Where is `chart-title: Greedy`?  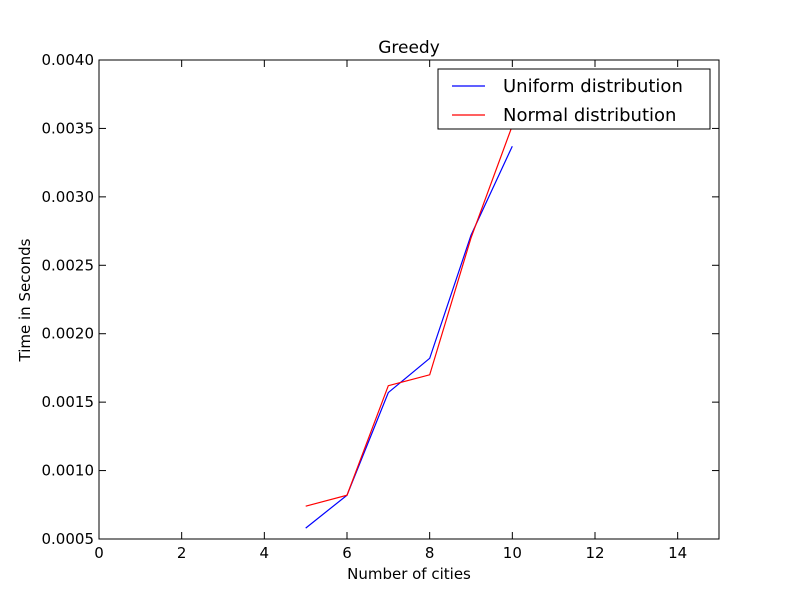 chart-title: Greedy is located at coordinates (409, 48).